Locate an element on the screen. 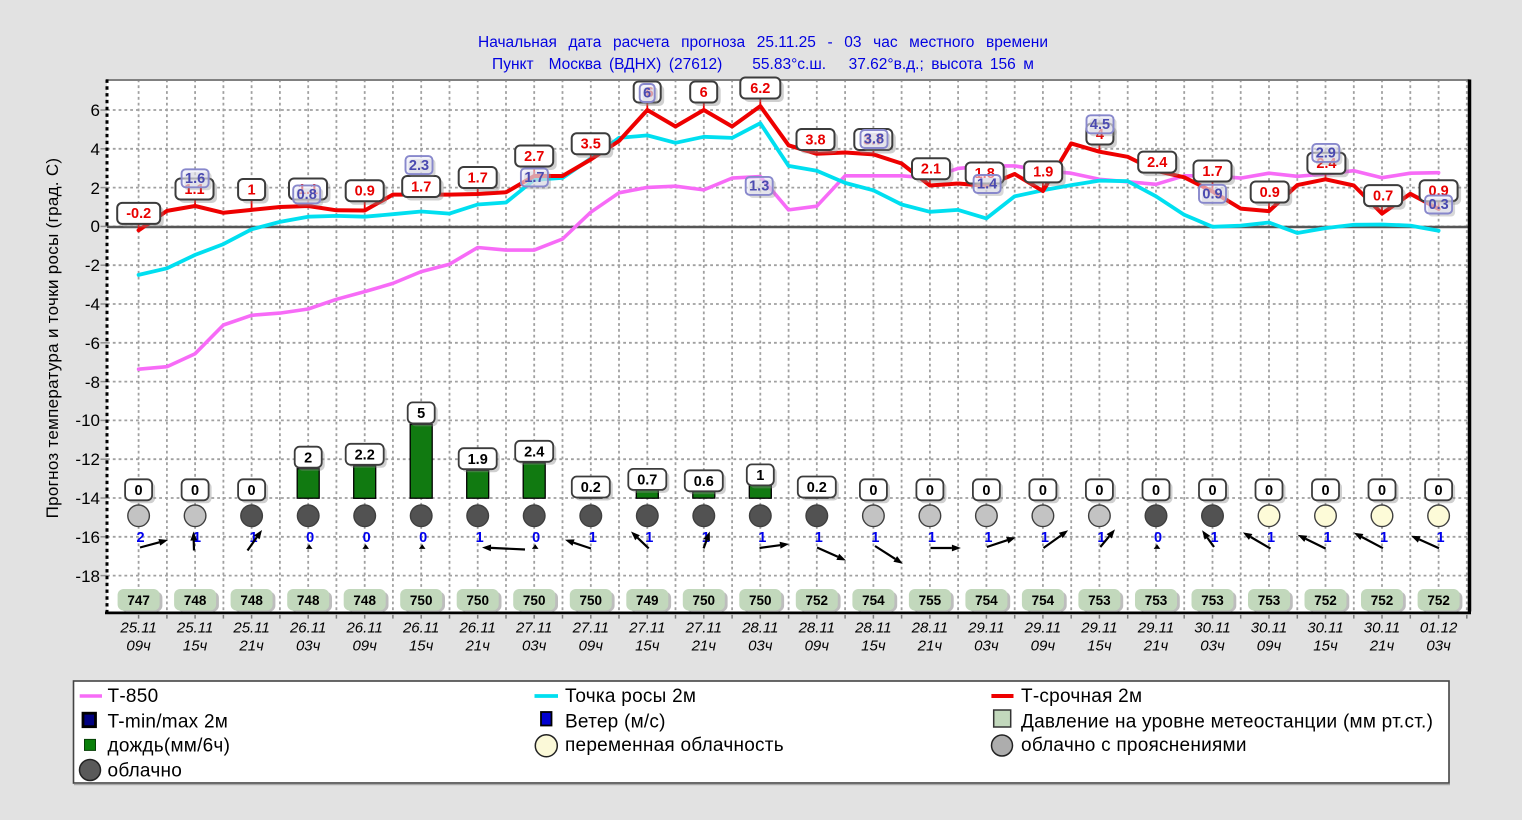 Image resolution: width=1522 pixels, height=820 pixels. svg-text: 2.3 is located at coordinates (419, 166).